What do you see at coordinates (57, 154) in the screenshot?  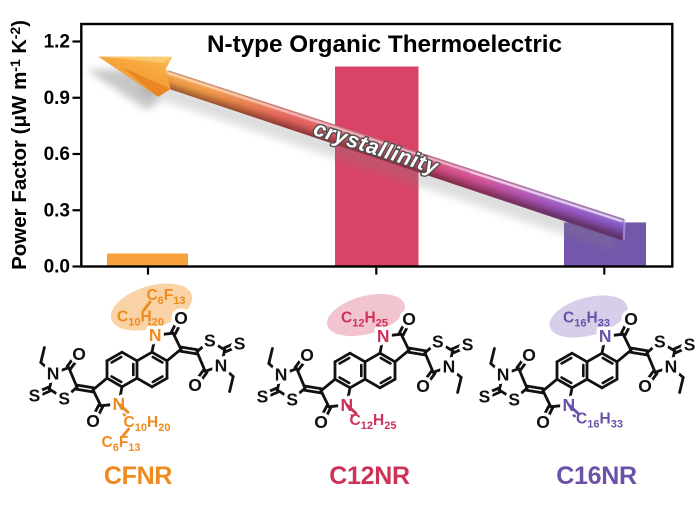 I see `svg-text: 0.6` at bounding box center [57, 154].